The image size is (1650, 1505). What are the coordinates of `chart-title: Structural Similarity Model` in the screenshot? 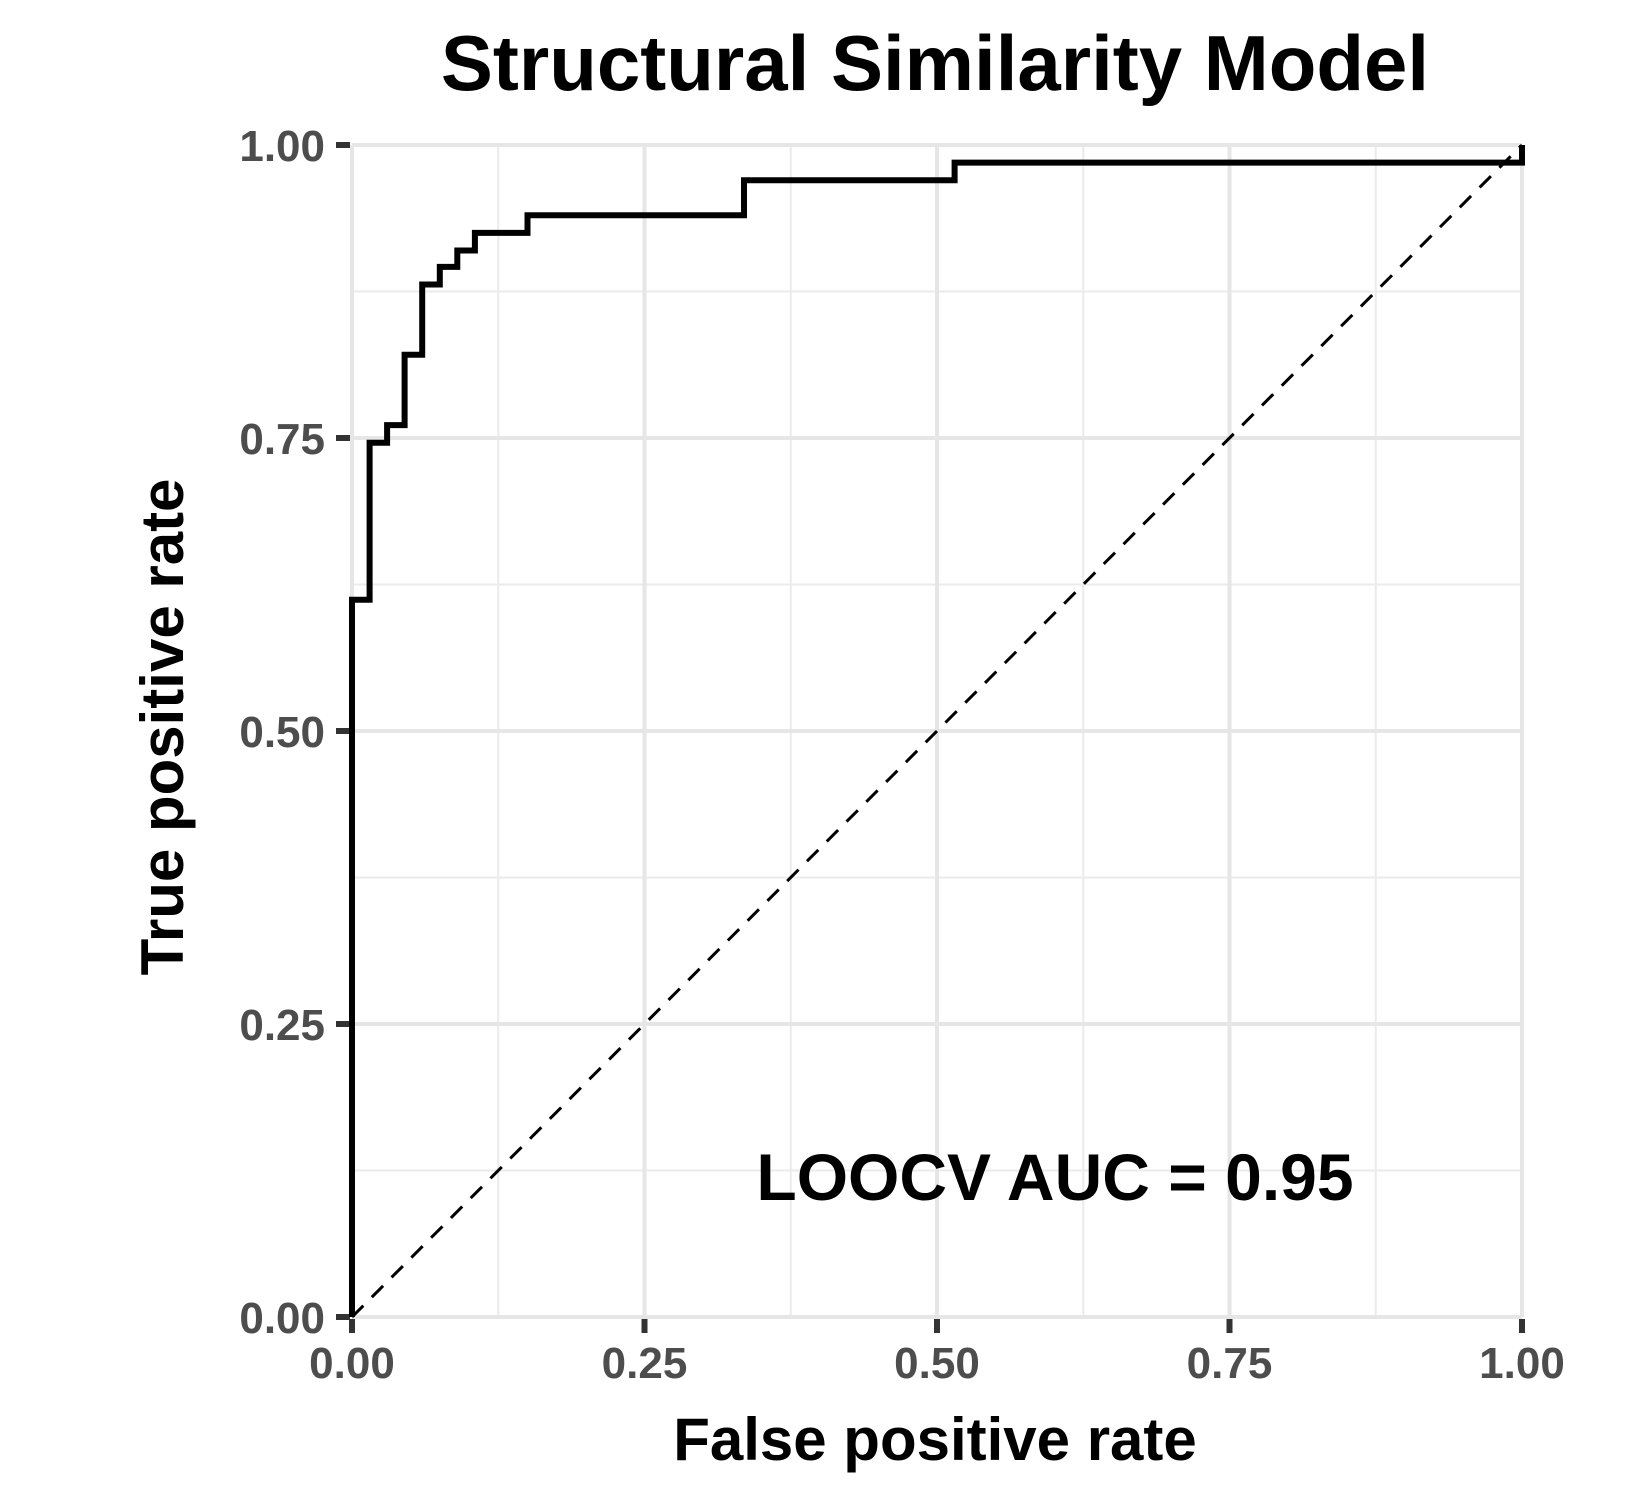 It's located at (935, 63).